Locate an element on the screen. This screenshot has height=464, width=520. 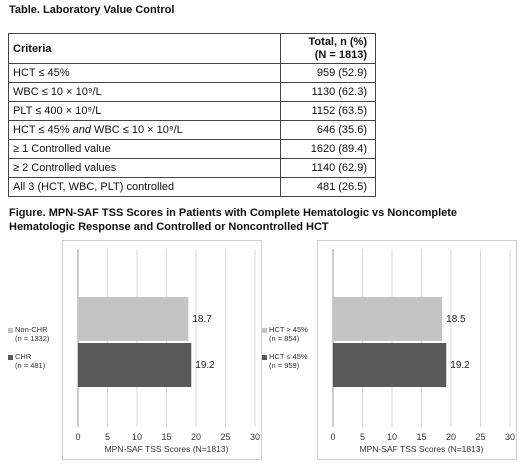
criteria-cell: ≥ 1 Controlled value is located at coordinates (144, 149).